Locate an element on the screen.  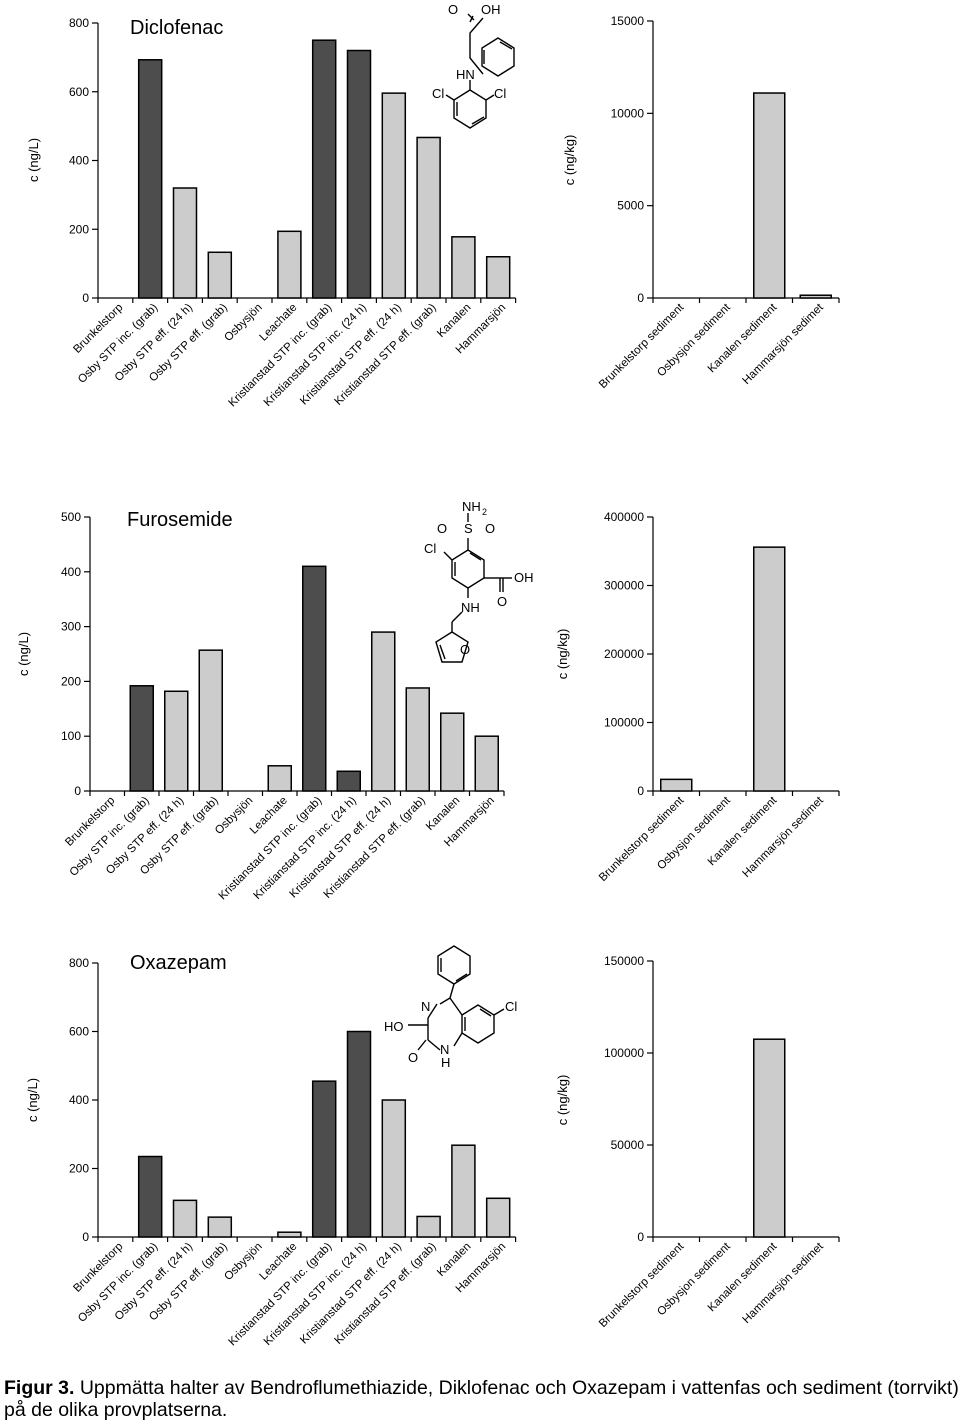
oxazepam-labels: HO N Cl O N H is located at coordinates (450, 1034).